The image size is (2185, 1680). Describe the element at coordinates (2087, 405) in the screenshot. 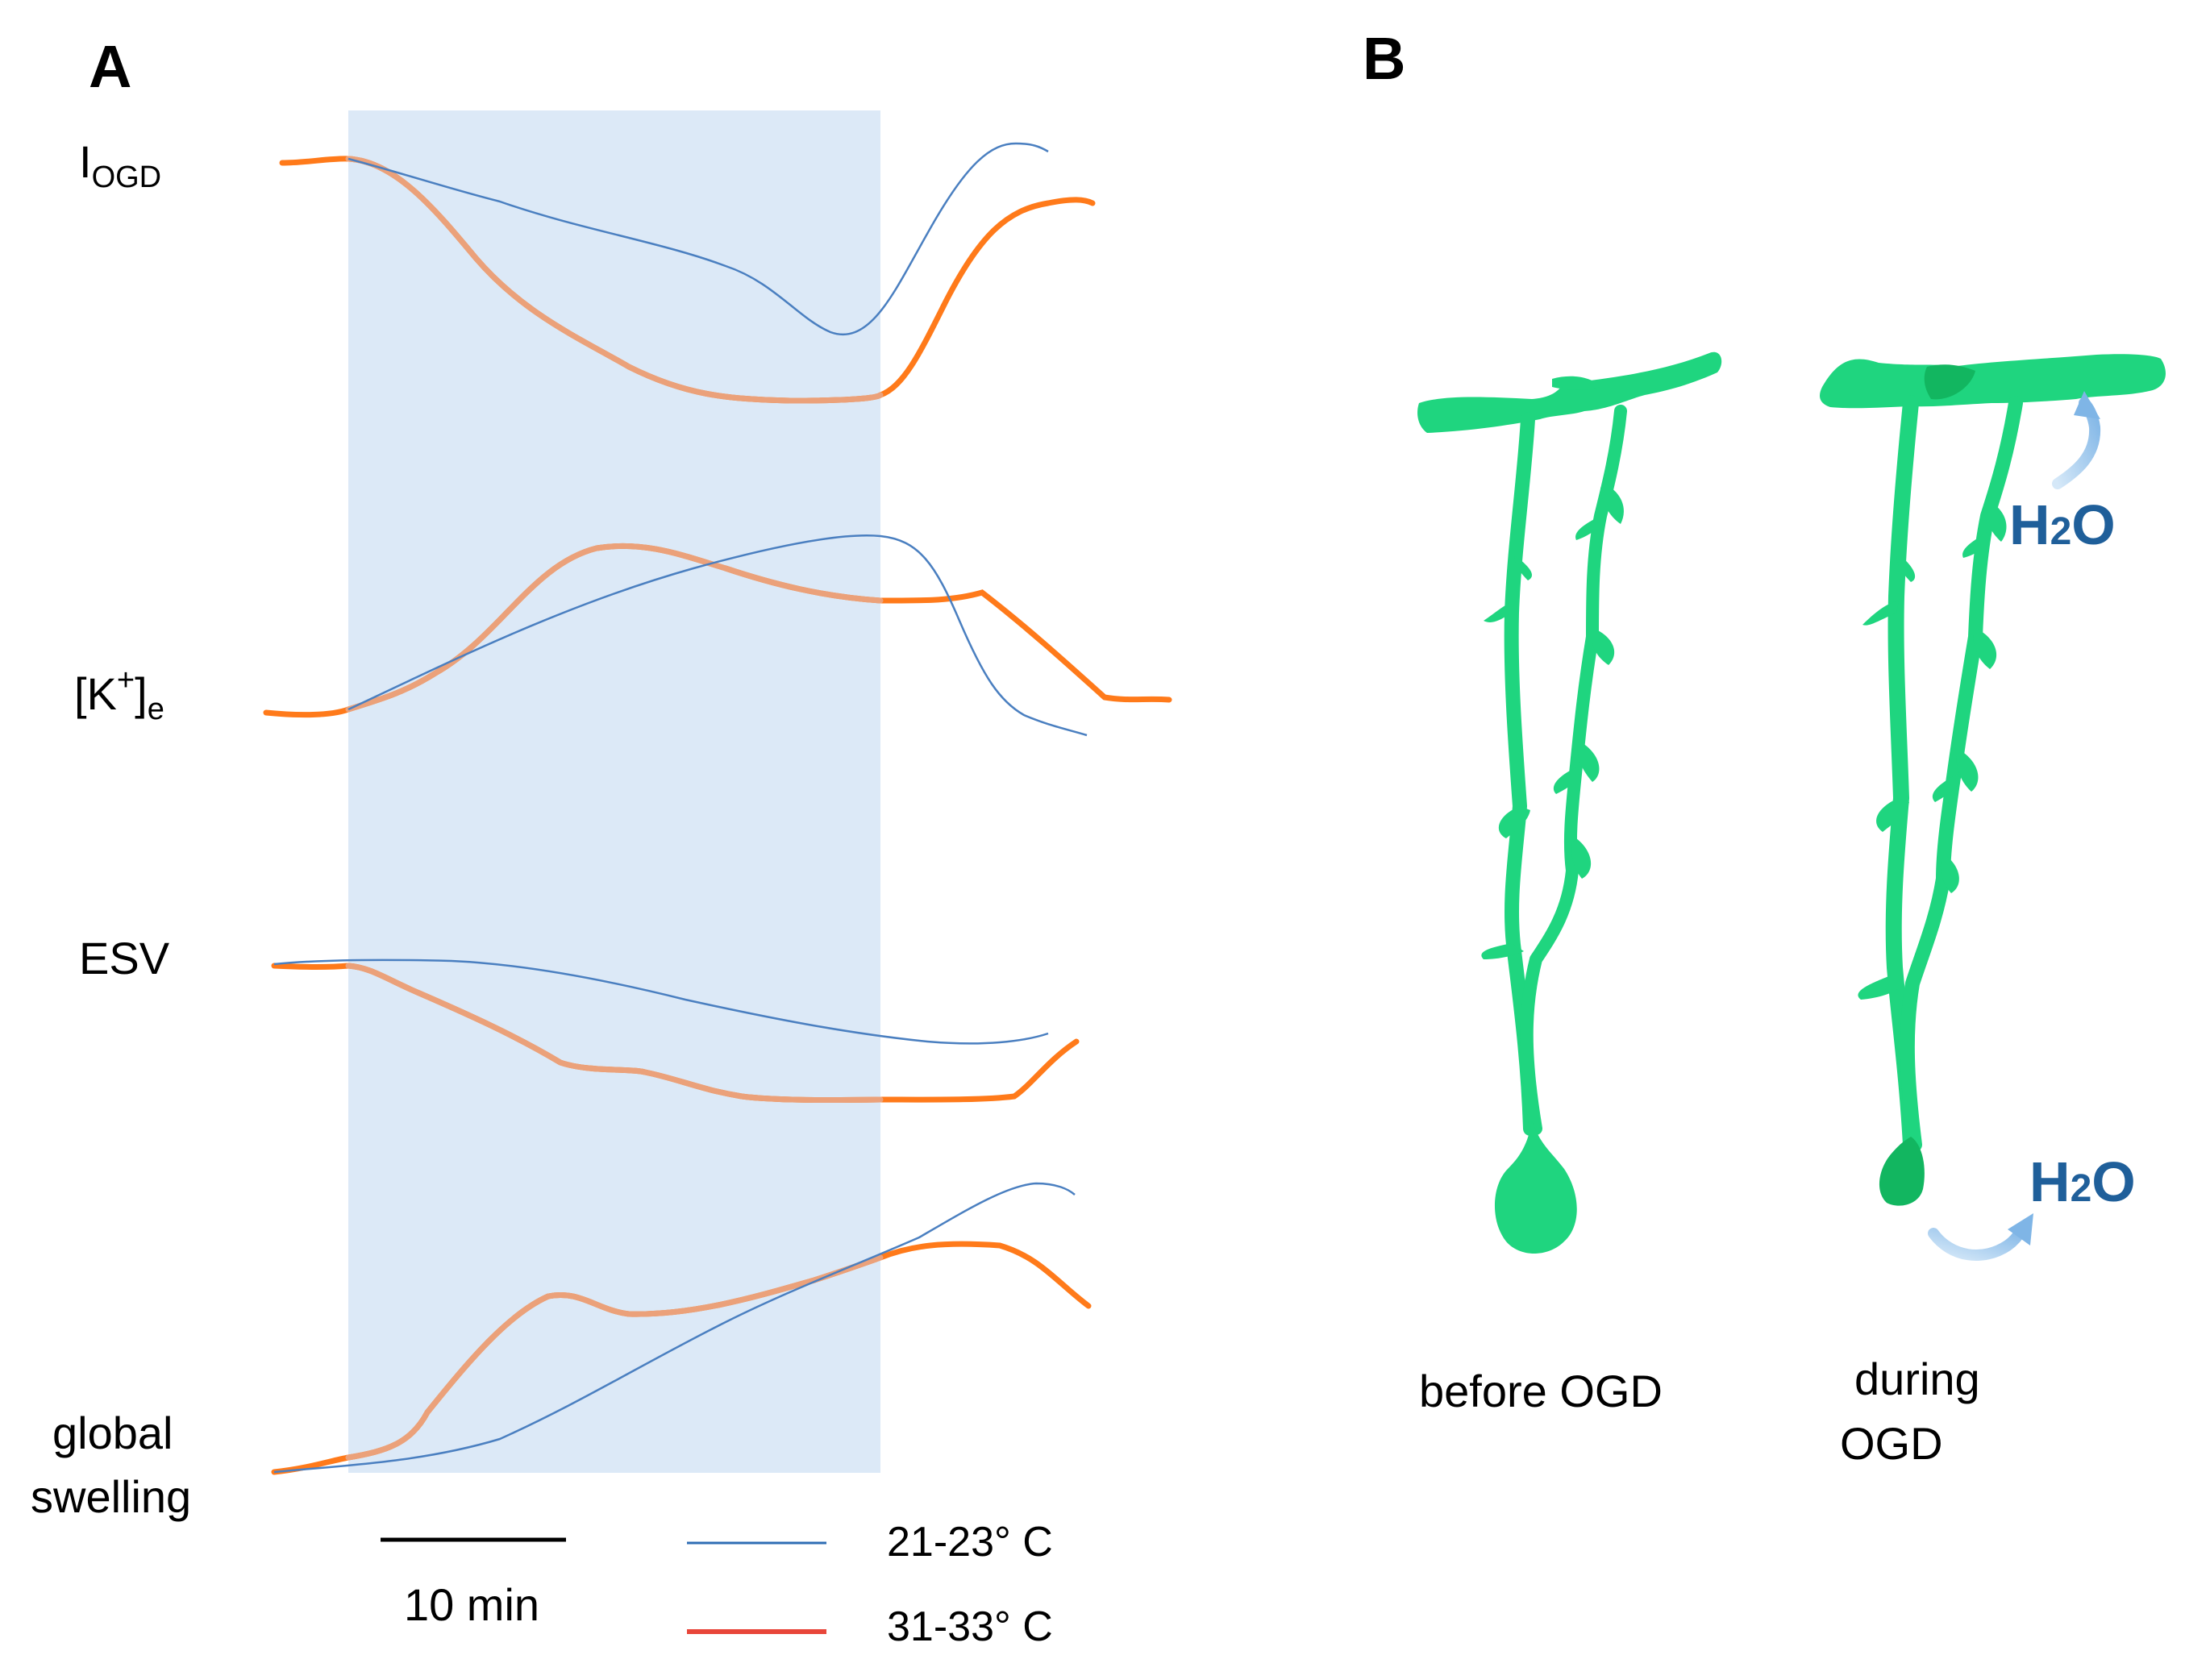

I see `water-arrow-top-head` at that location.